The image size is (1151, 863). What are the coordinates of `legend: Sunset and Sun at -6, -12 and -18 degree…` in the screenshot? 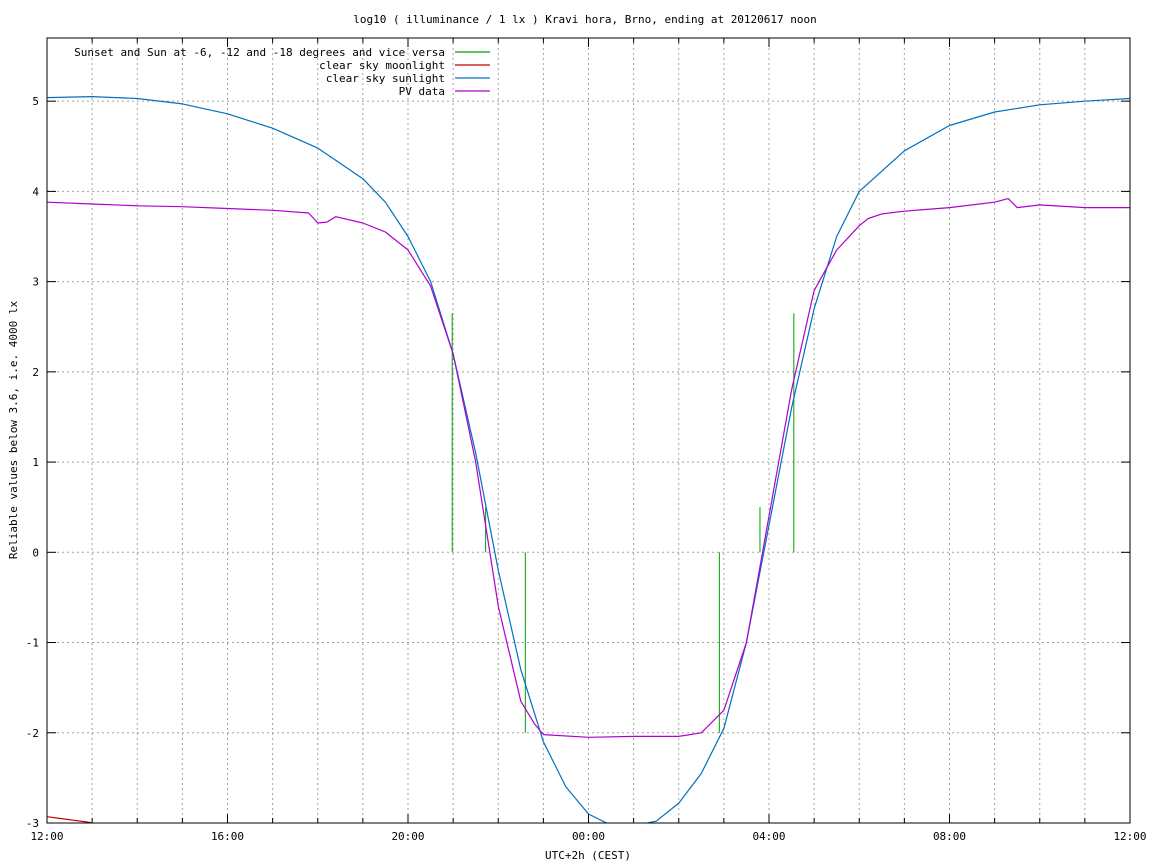 It's located at (282, 72).